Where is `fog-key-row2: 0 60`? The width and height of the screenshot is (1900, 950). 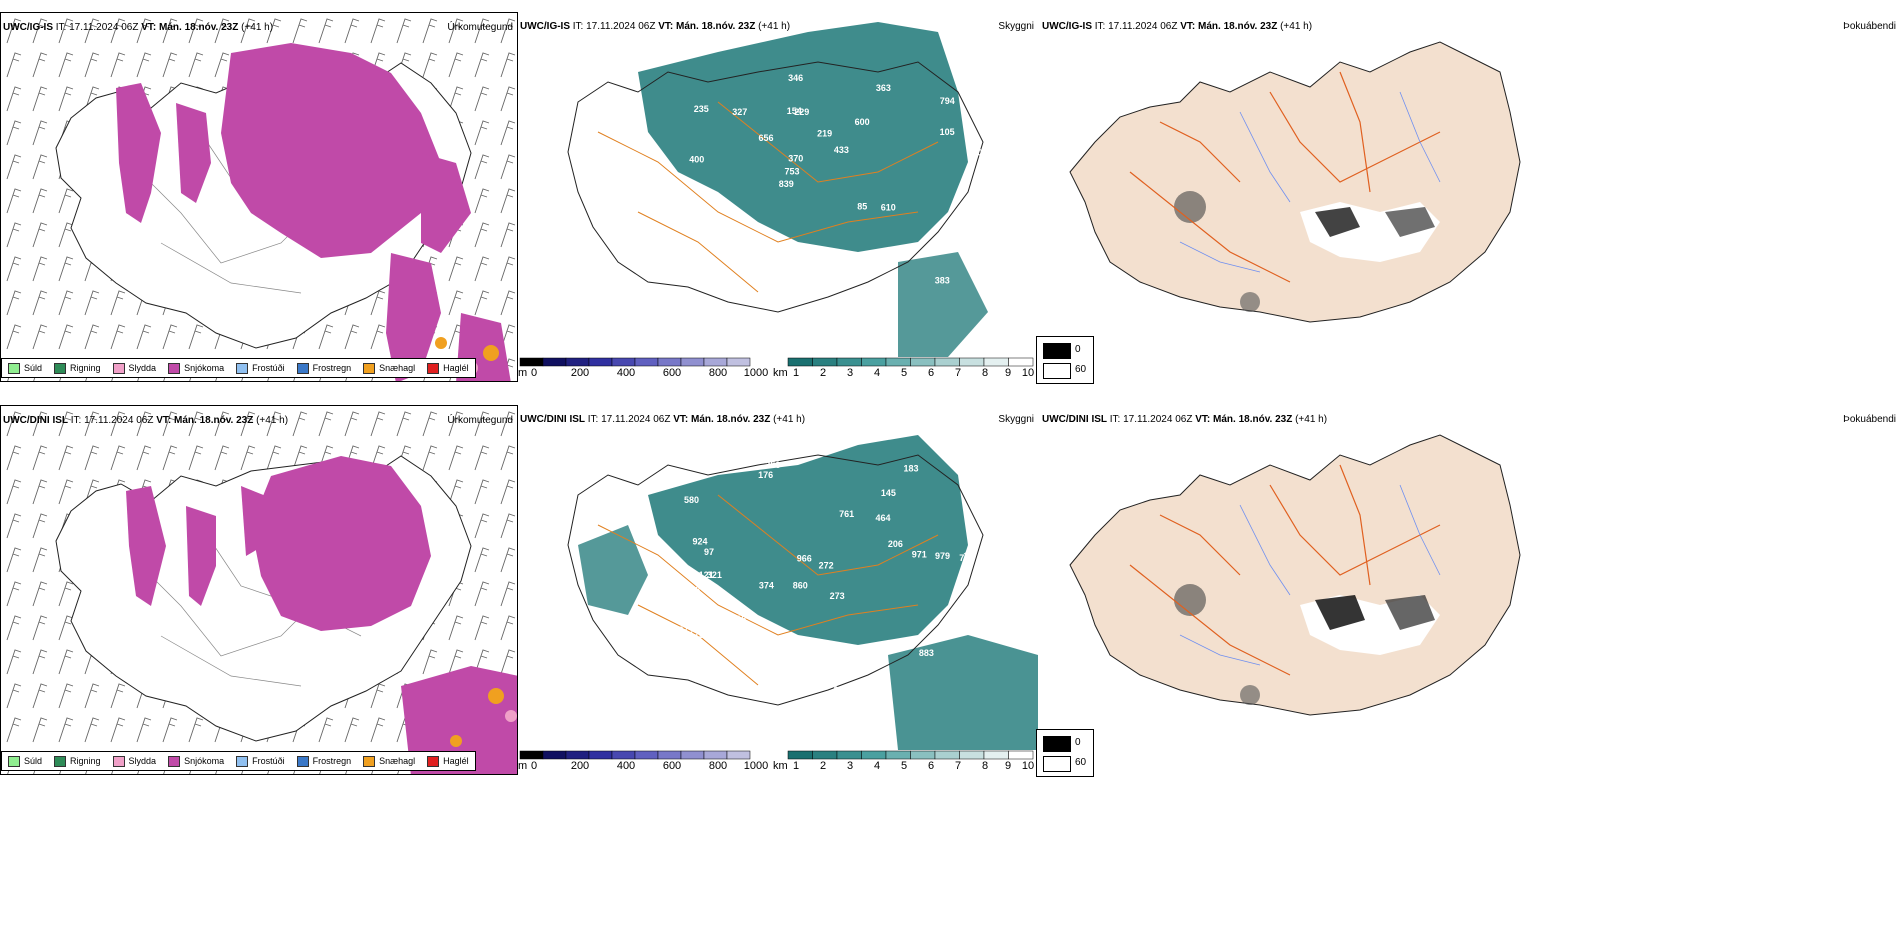 fog-key-row2: 0 60 is located at coordinates (1065, 753).